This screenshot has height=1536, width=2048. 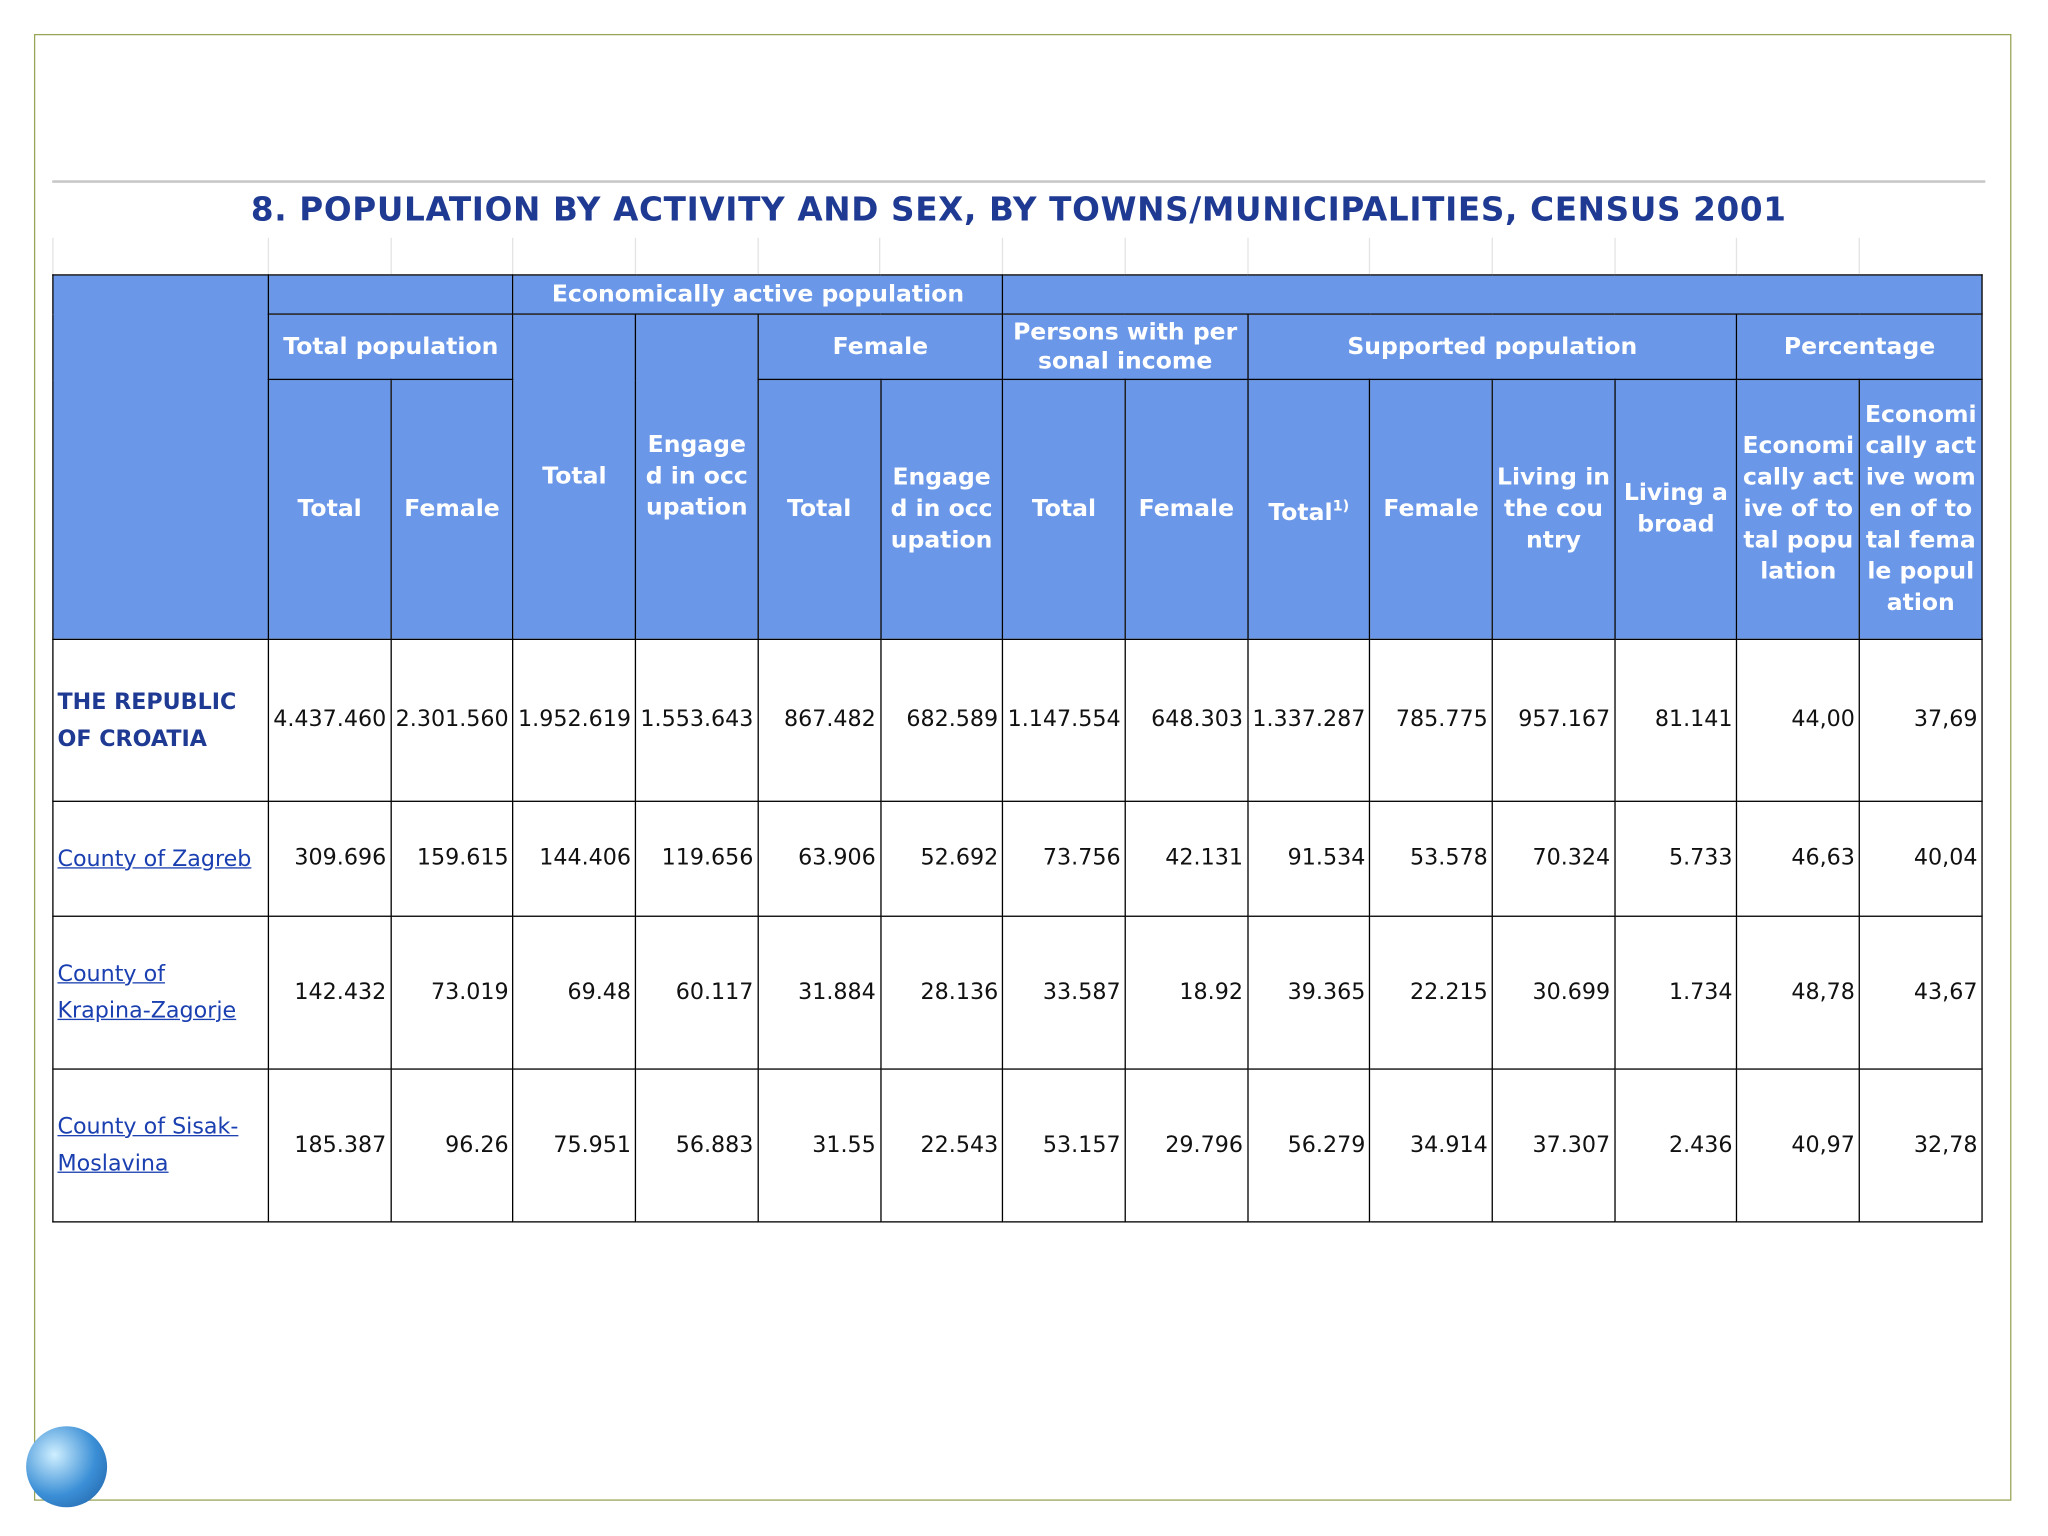 I want to click on header-group-text: Economically active population, so click(x=758, y=294).